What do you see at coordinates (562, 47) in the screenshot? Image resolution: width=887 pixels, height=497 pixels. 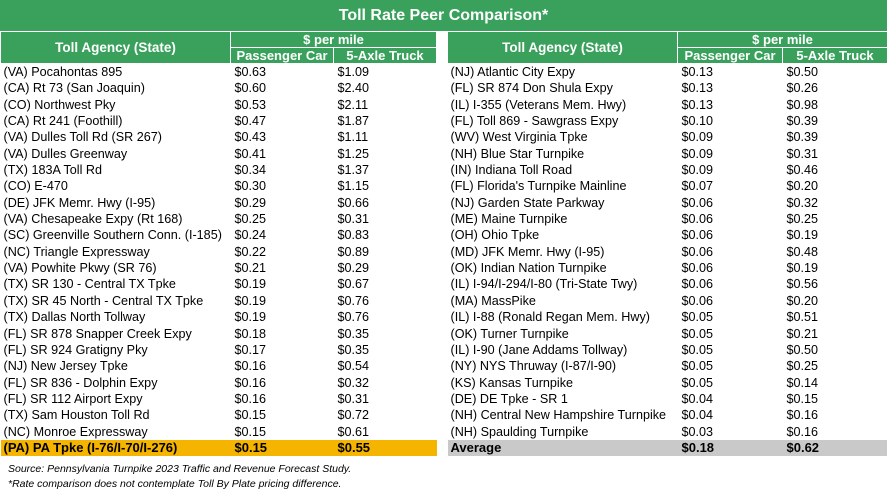 I see `agency-column-header: Toll Agency (State)` at bounding box center [562, 47].